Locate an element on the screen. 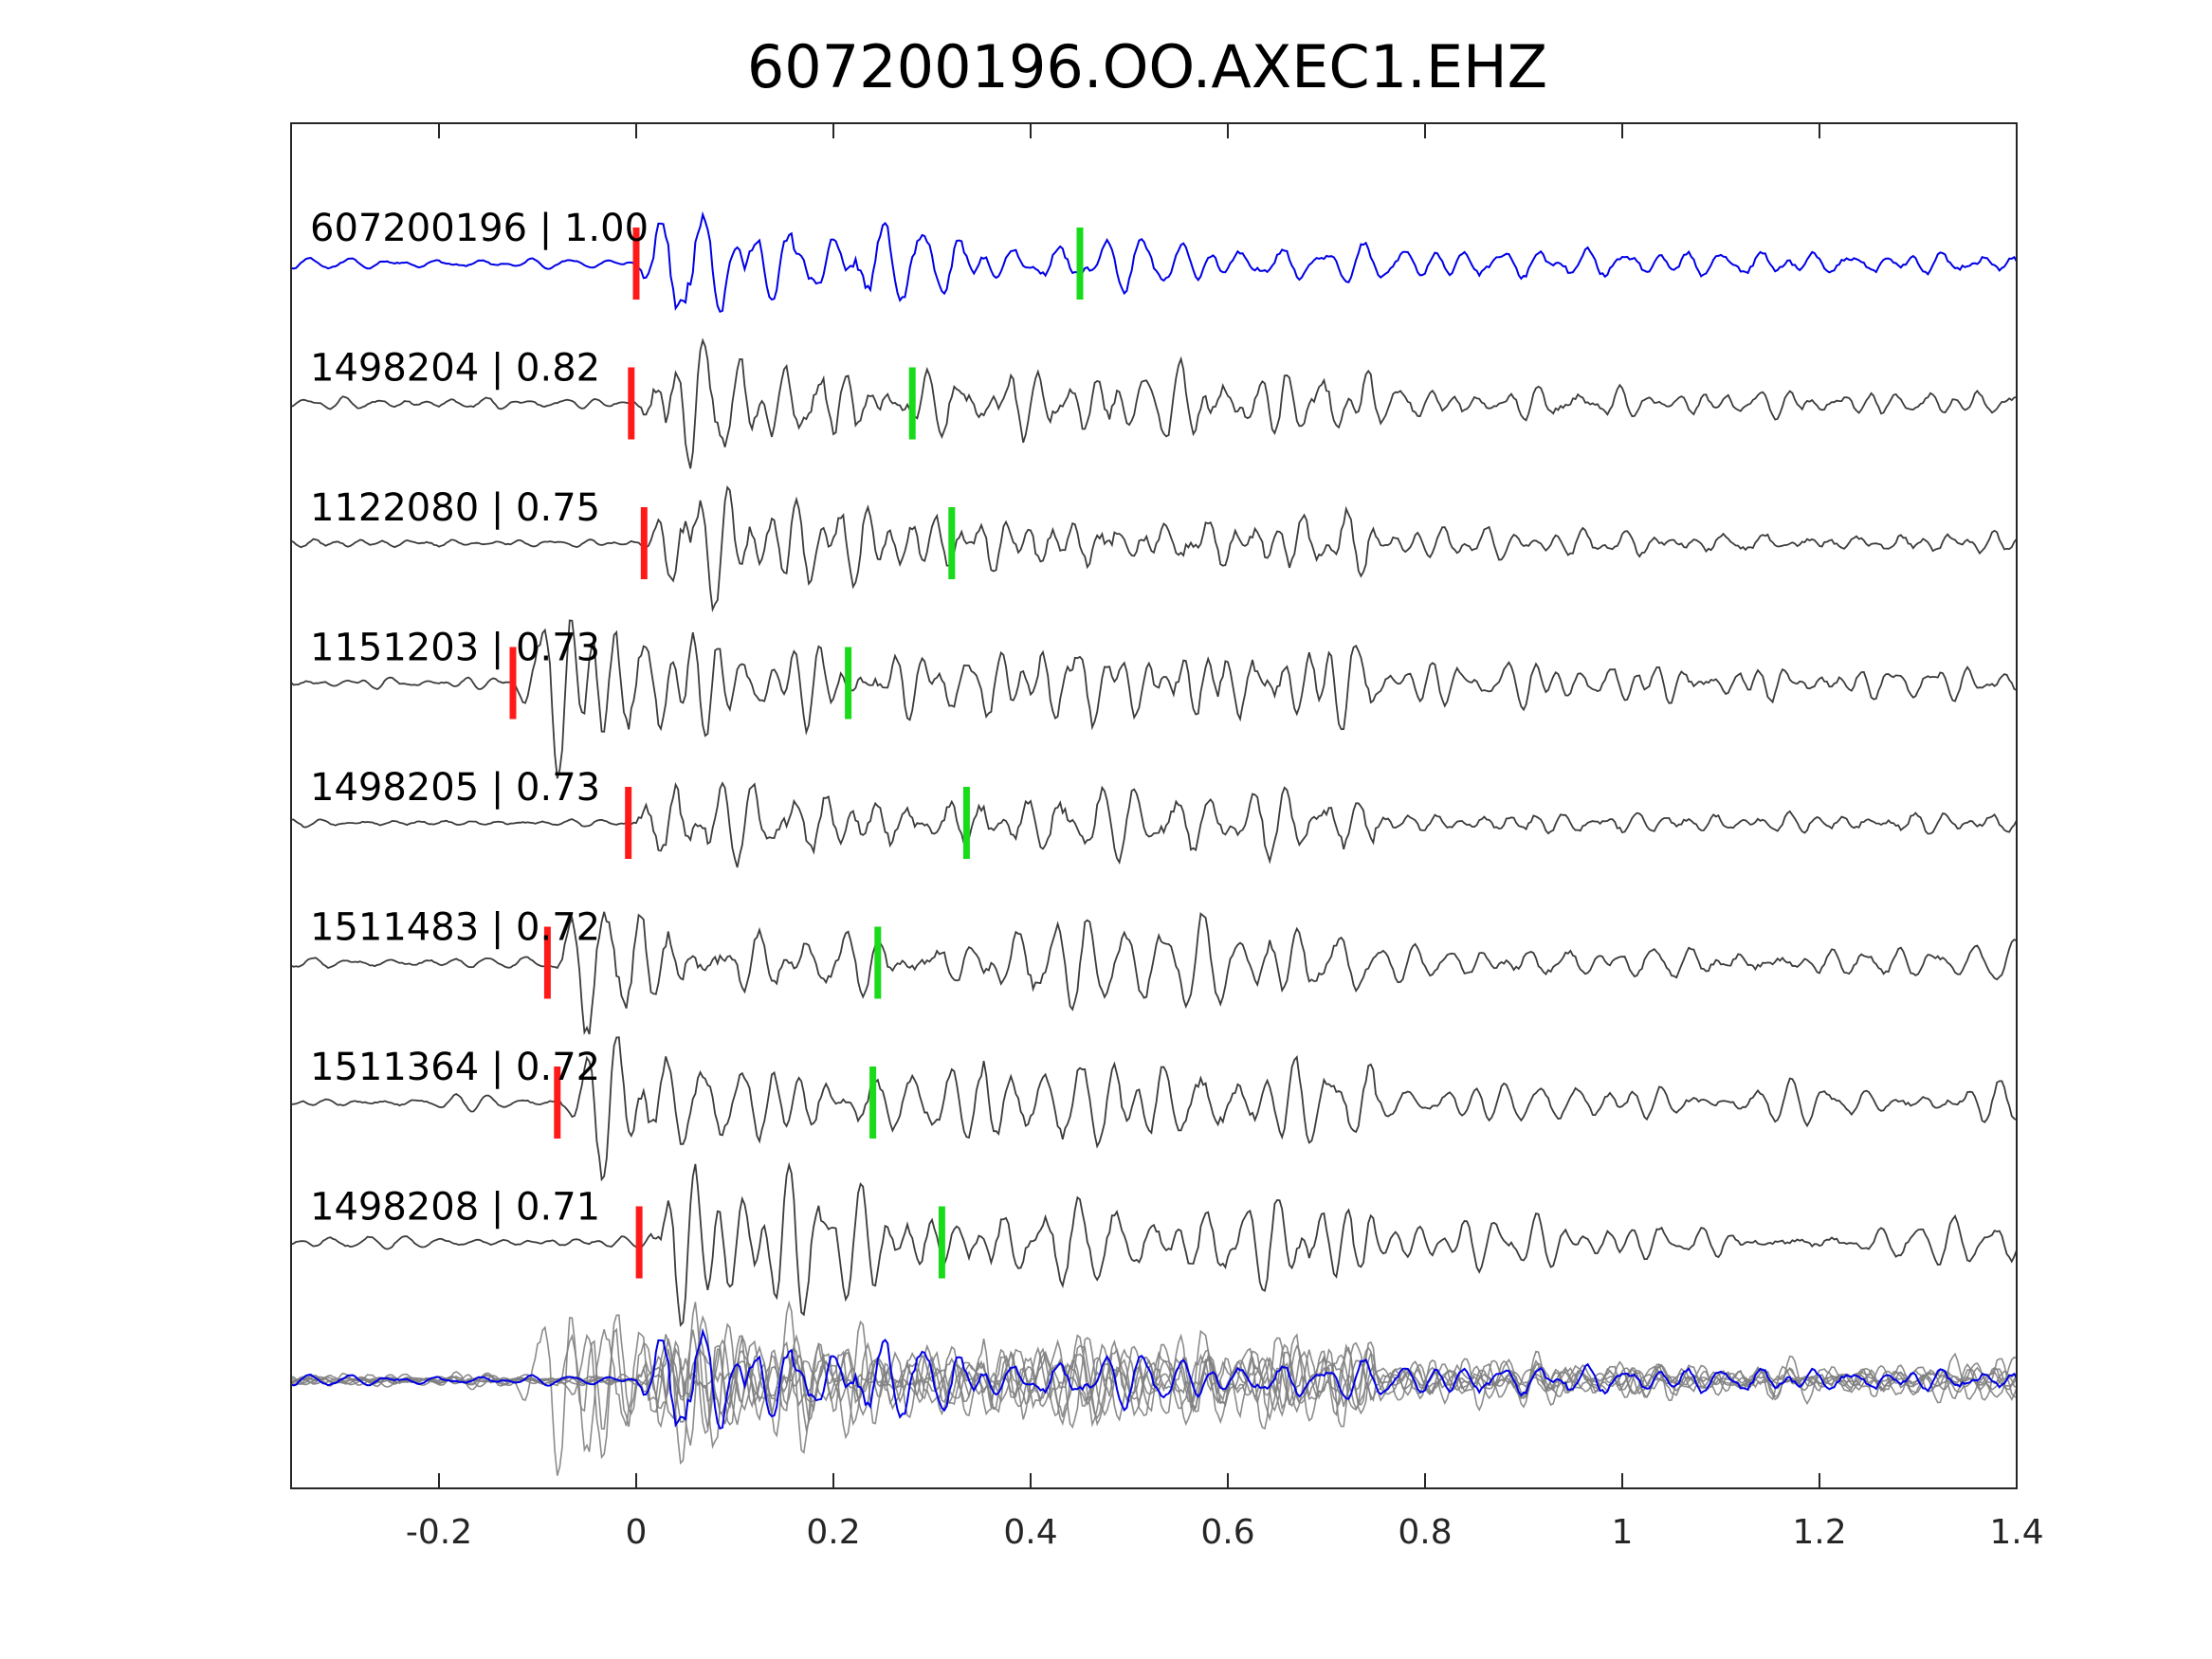 The height and width of the screenshot is (1659, 2212). x-tick-label: 0.6 is located at coordinates (1227, 1532).